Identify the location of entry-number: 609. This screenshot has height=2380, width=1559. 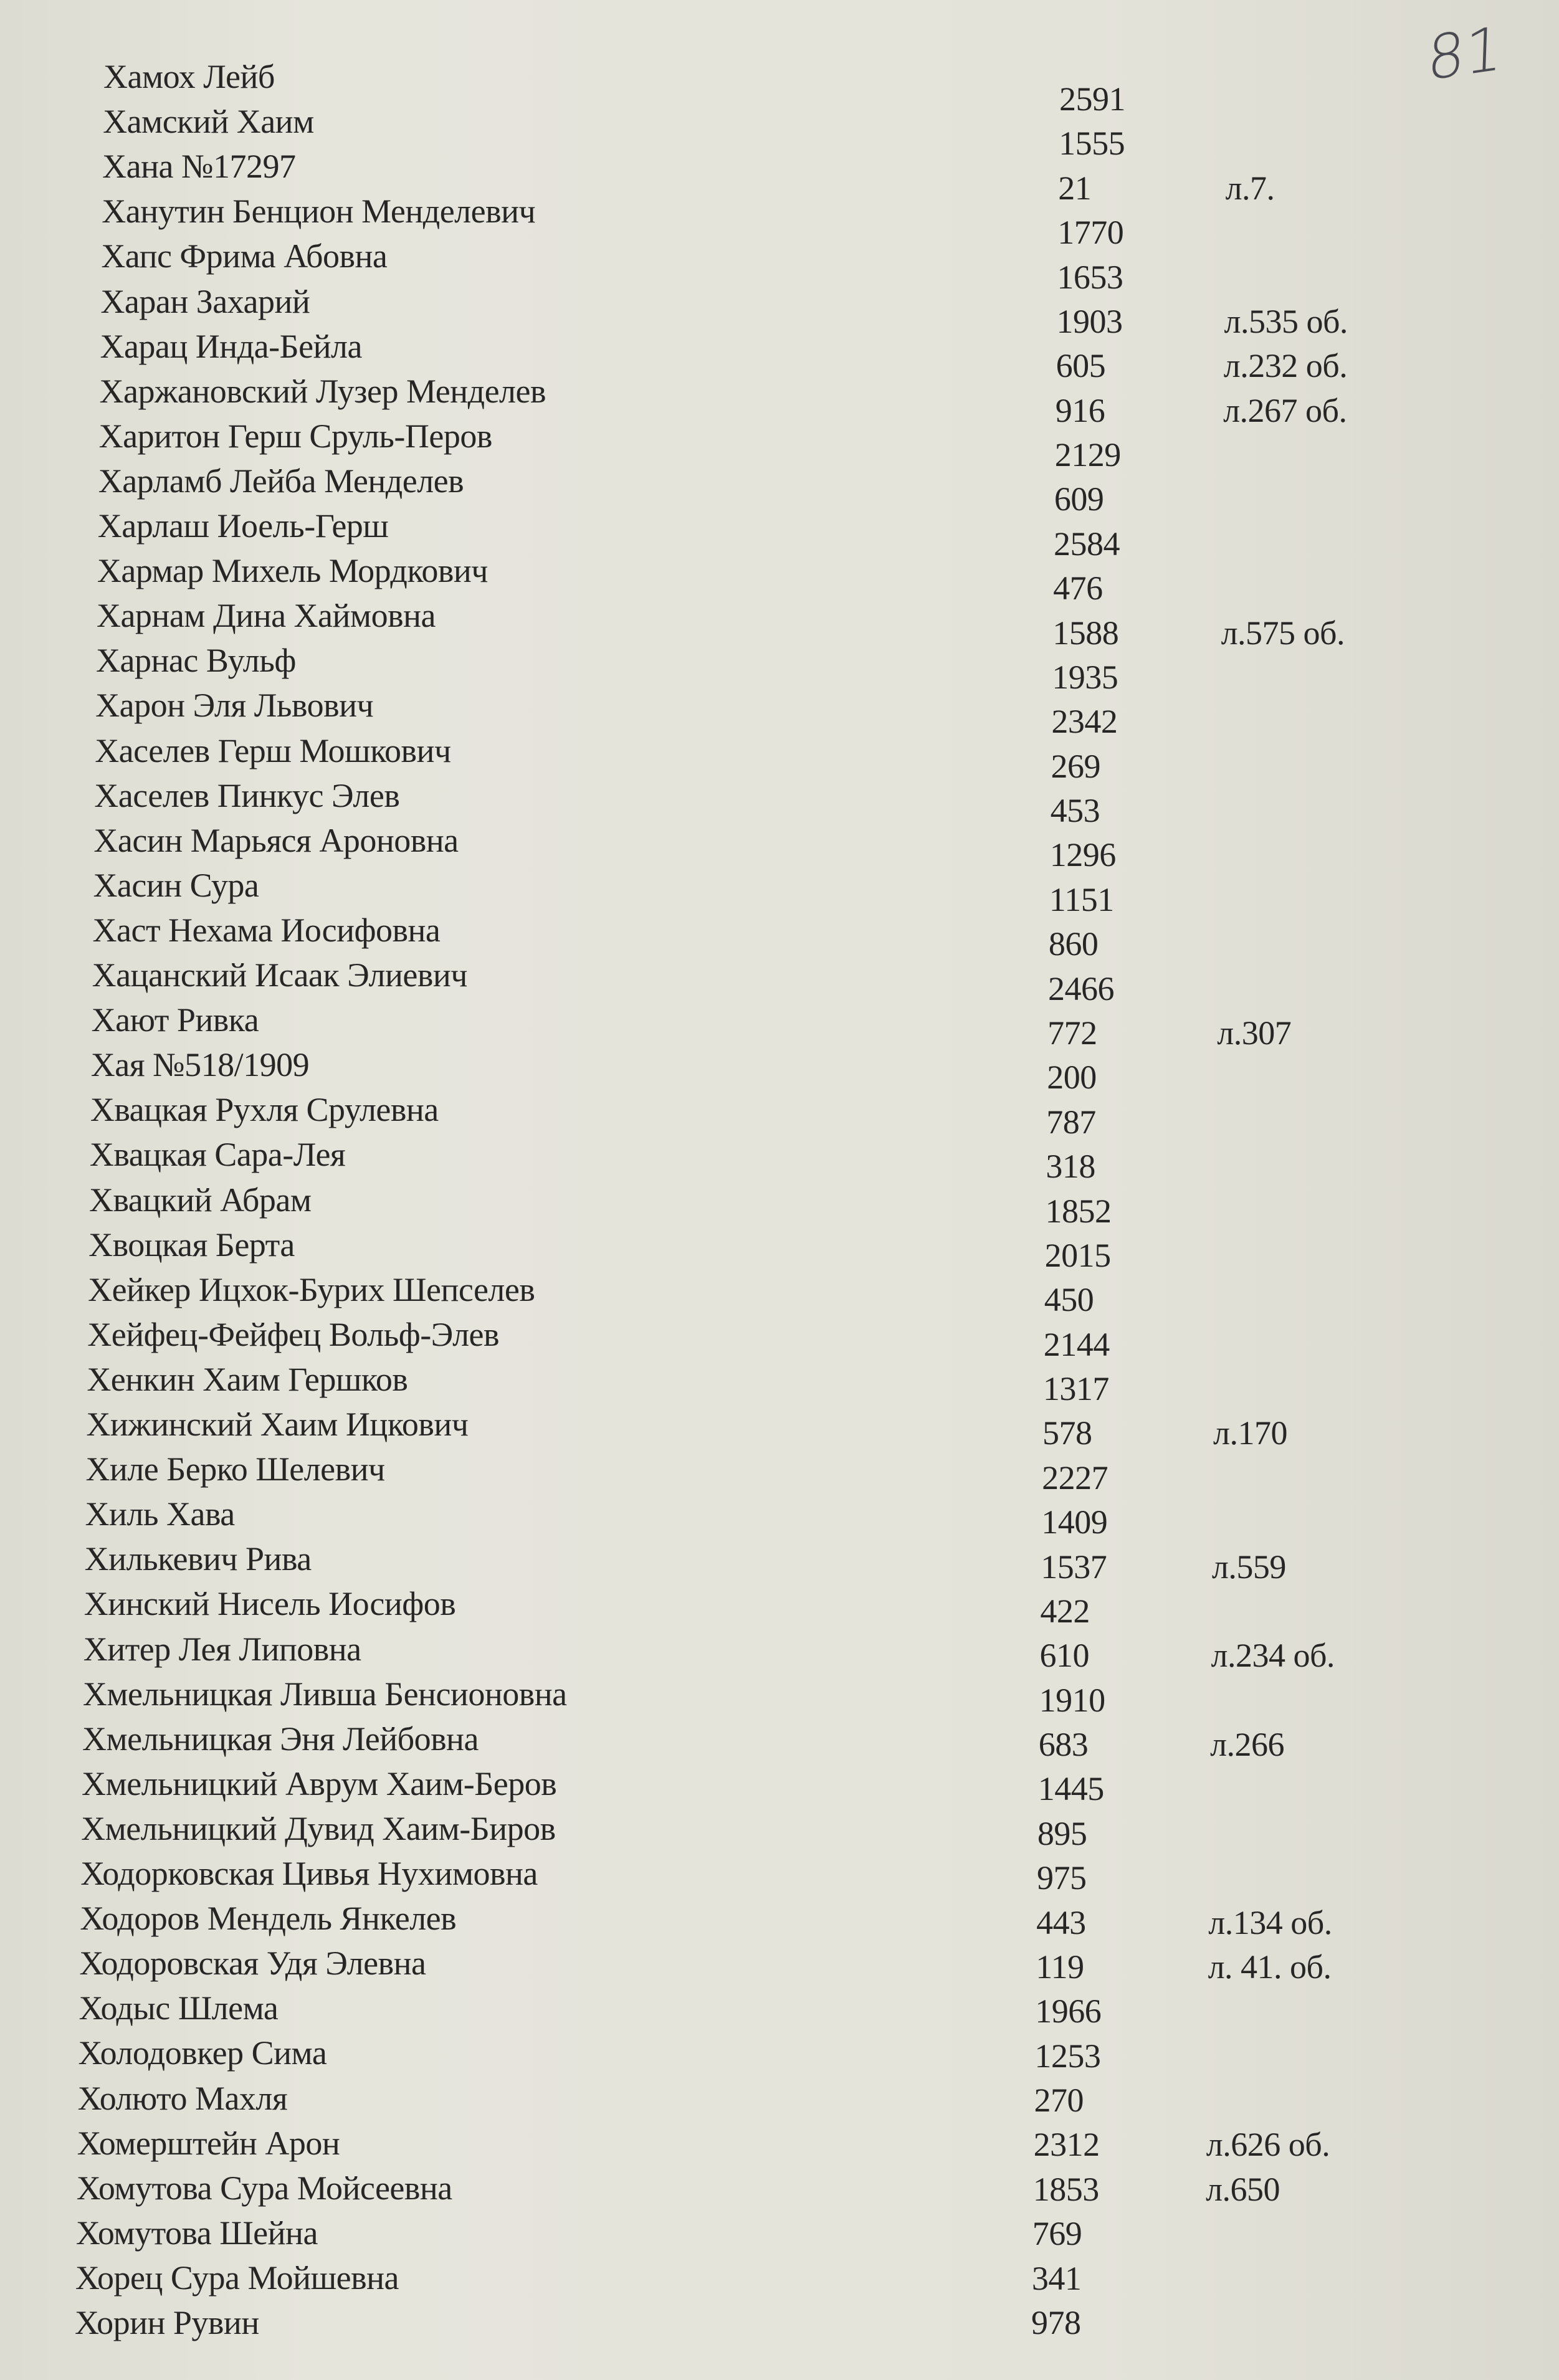
(1079, 499).